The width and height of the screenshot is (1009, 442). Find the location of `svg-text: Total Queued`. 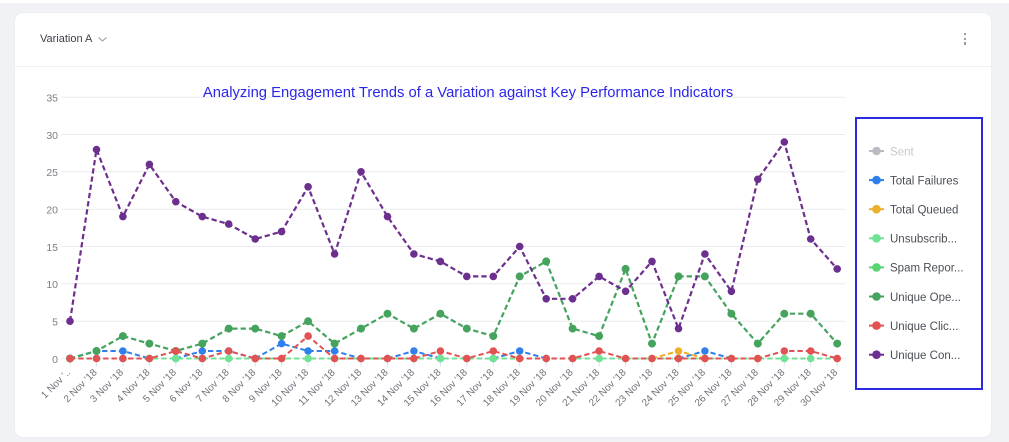

svg-text: Total Queued is located at coordinates (924, 211).